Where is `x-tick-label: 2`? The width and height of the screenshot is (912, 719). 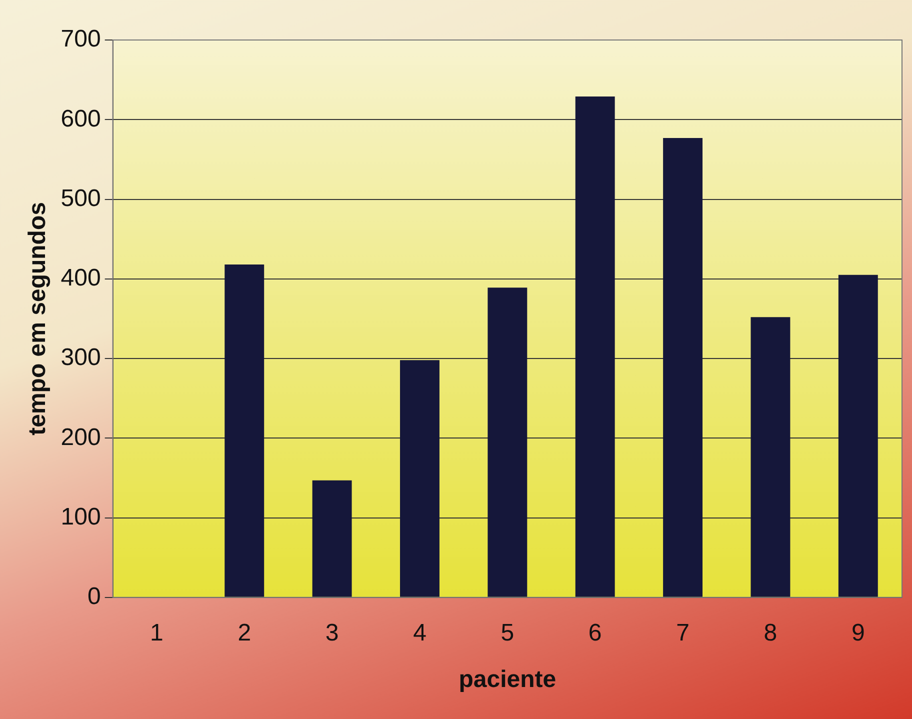
x-tick-label: 2 is located at coordinates (245, 632).